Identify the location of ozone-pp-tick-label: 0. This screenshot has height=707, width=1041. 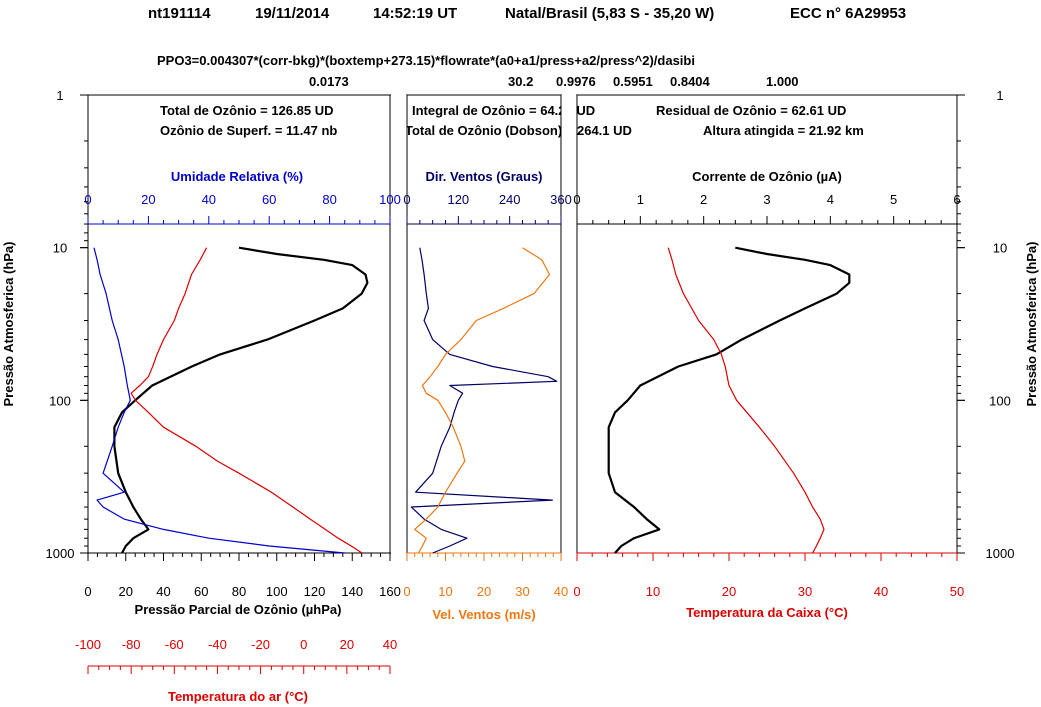
(87, 591).